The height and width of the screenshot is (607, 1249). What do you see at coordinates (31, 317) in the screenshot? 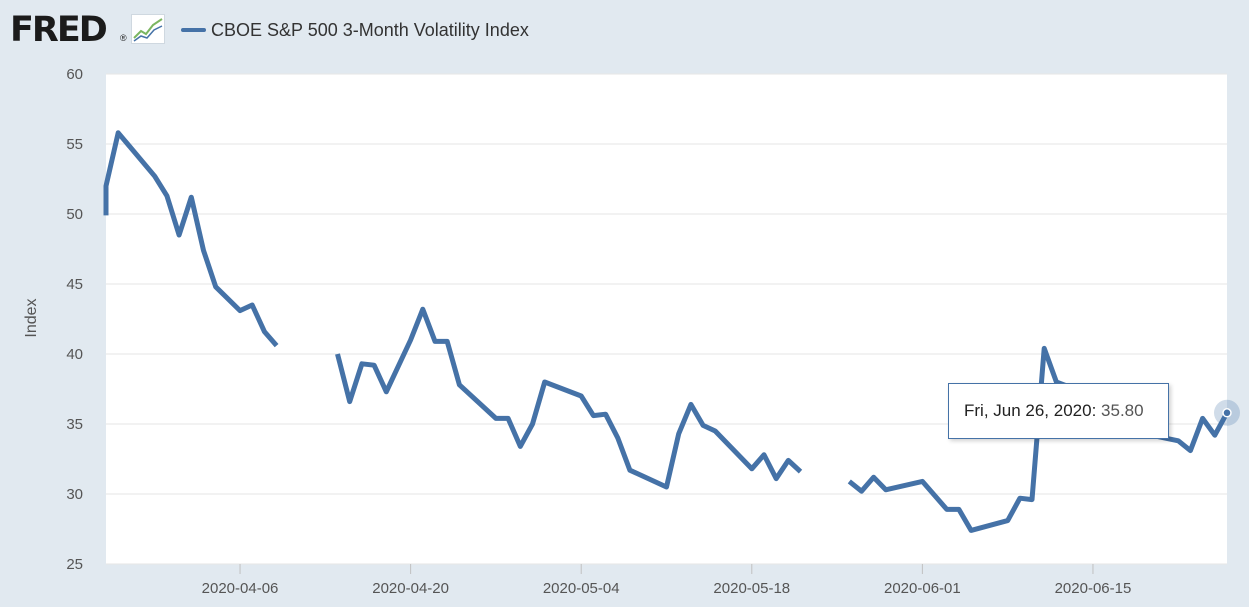
I see `y-axis-title: Index` at bounding box center [31, 317].